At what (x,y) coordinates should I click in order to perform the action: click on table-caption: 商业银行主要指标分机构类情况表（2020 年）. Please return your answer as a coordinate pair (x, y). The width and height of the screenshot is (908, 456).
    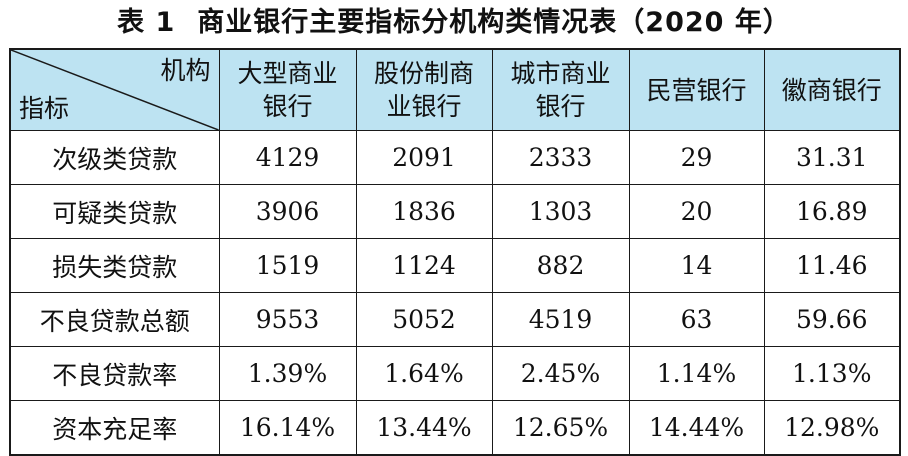
    Looking at the image, I should click on (494, 22).